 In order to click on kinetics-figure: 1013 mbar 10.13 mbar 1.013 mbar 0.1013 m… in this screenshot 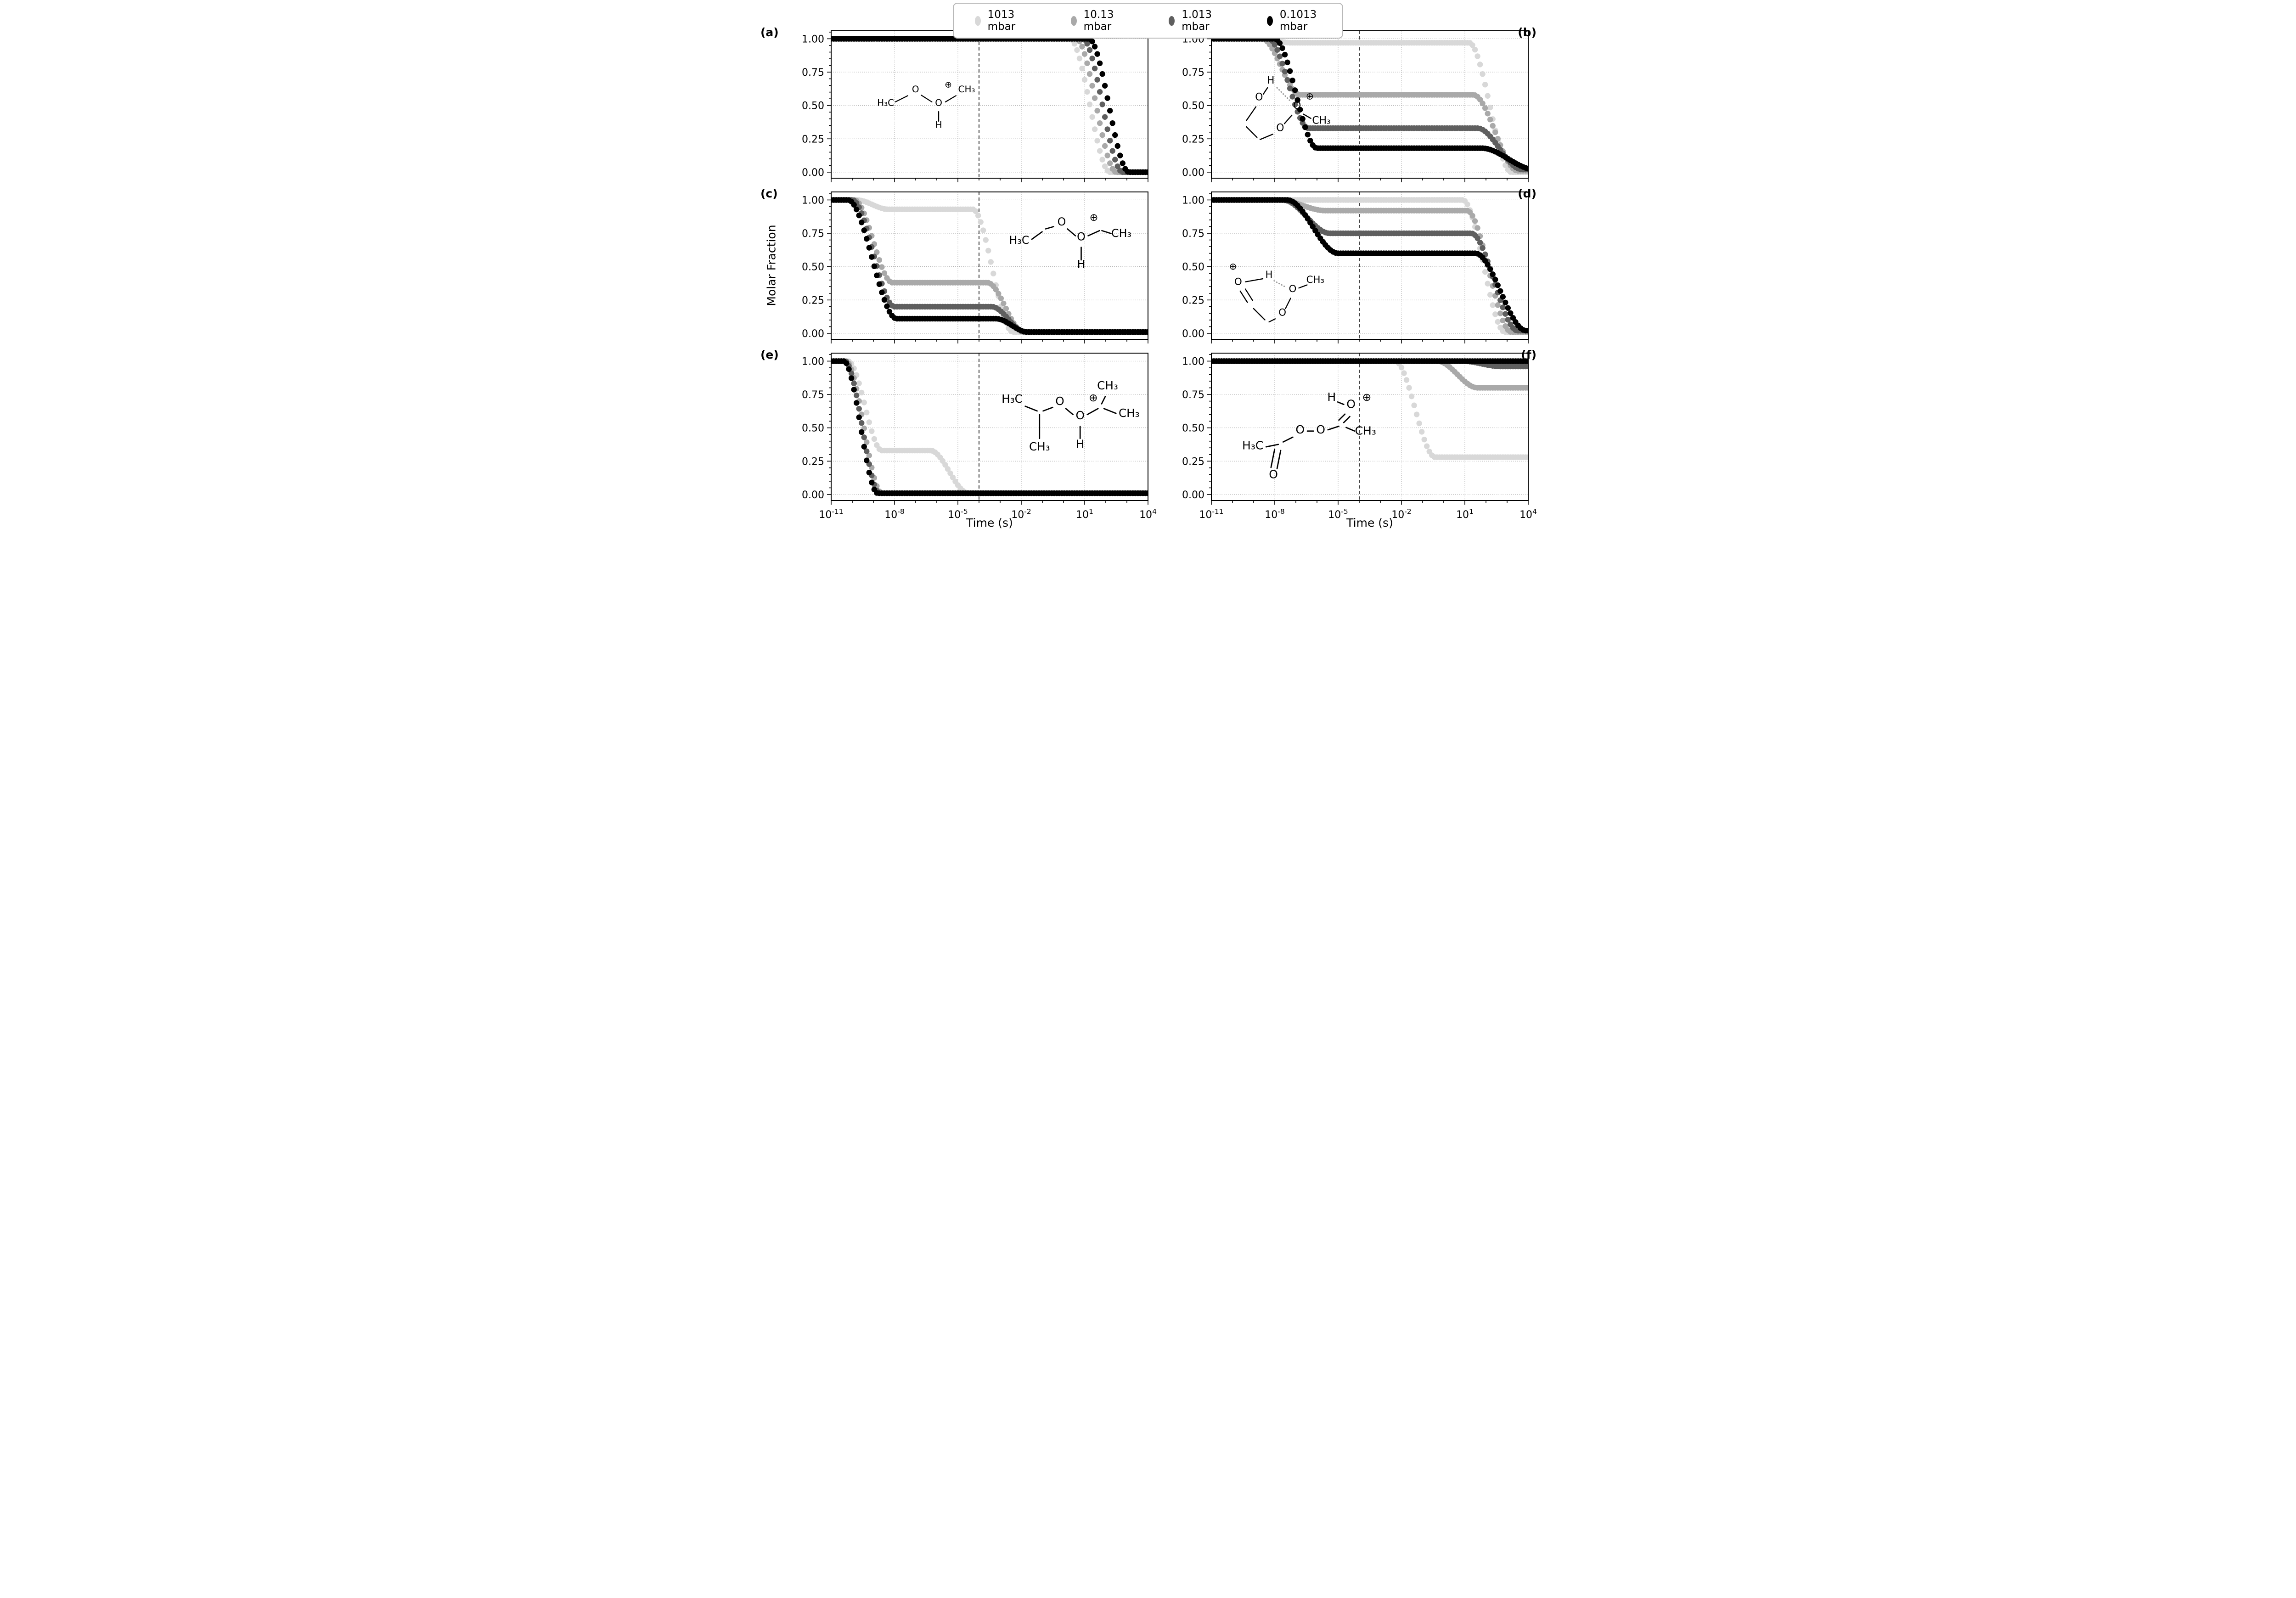, I will do `click(1148, 268)`.